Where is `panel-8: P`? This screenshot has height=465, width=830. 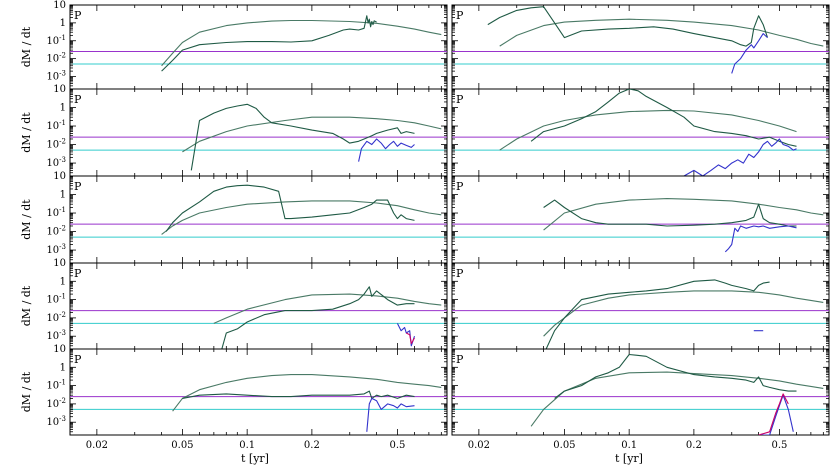 panel-8: P is located at coordinates (640, 306).